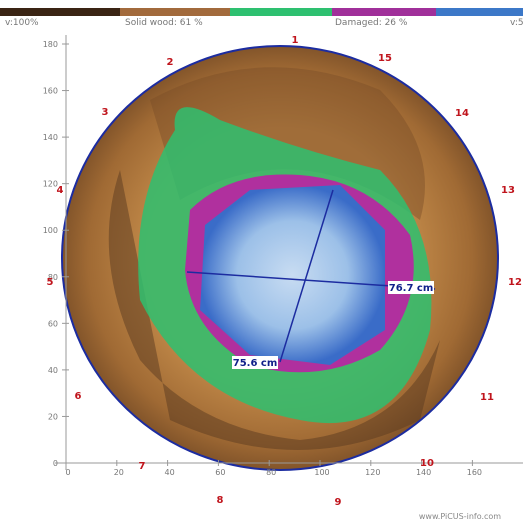  What do you see at coordinates (460, 516) in the screenshot?
I see `watermark: www.PiCUS-info.com` at bounding box center [460, 516].